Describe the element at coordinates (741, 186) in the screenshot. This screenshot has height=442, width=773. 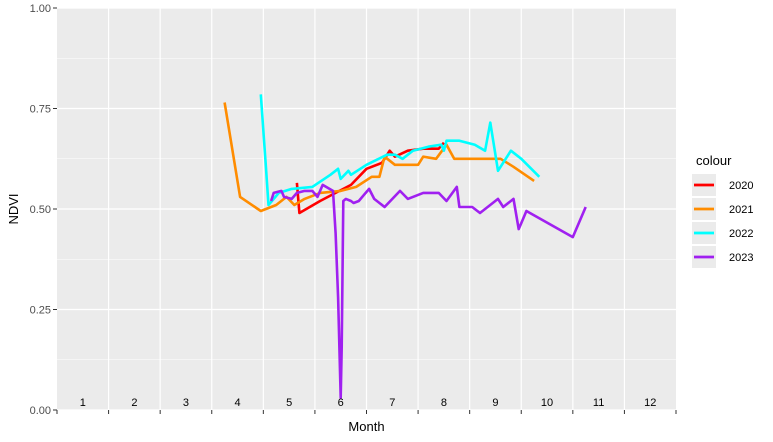
I see `legend-label-2020: 2020` at that location.